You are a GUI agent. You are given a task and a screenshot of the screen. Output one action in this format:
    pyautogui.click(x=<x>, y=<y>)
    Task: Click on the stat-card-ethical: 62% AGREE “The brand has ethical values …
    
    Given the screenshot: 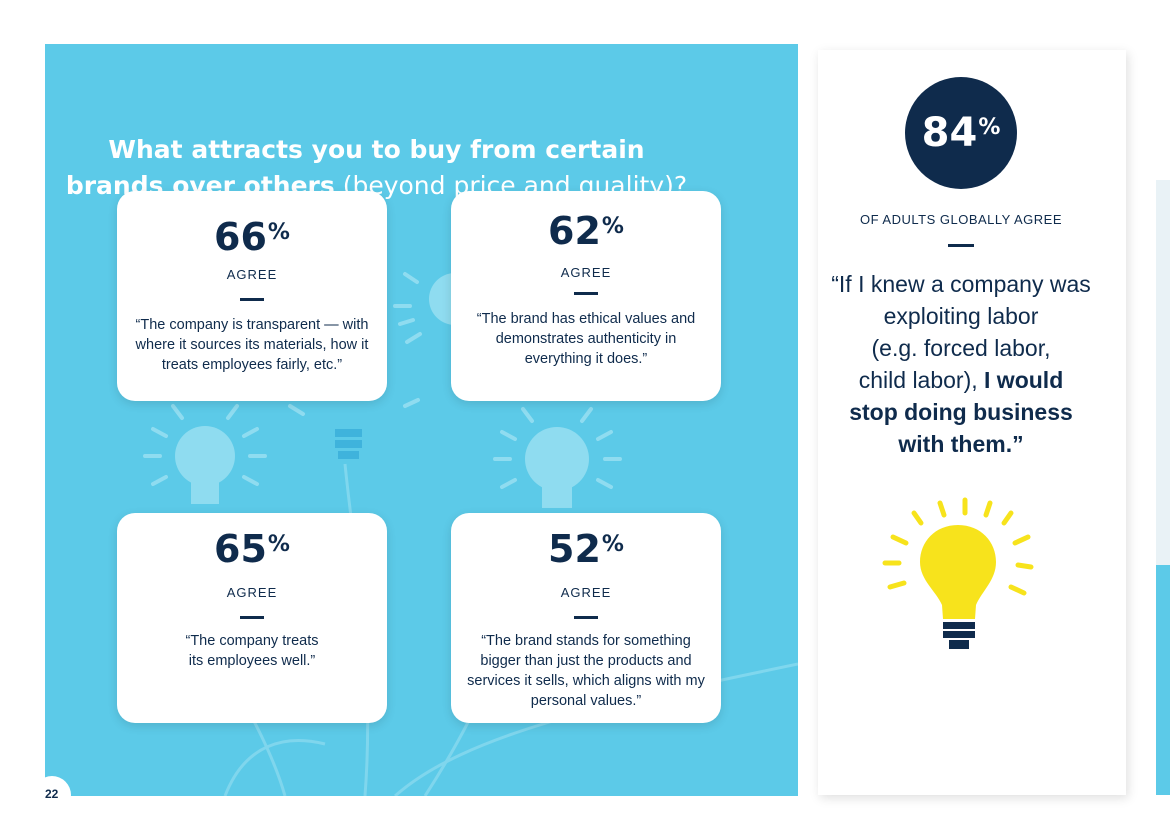 What is the action you would take?
    pyautogui.click(x=586, y=296)
    